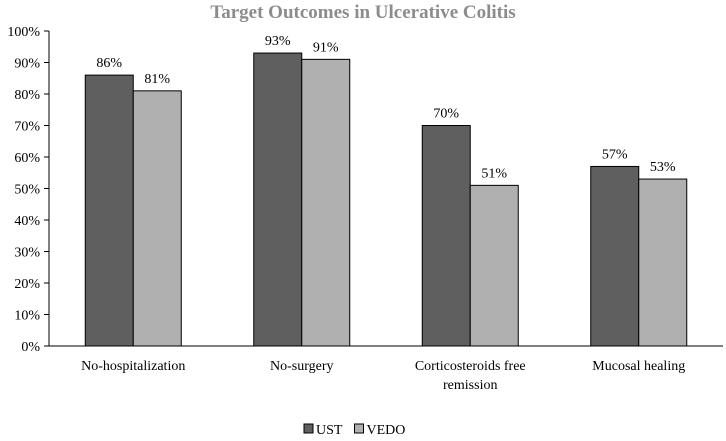 Image resolution: width=726 pixels, height=441 pixels. What do you see at coordinates (27, 95) in the screenshot?
I see `y-tick-label: 80%` at bounding box center [27, 95].